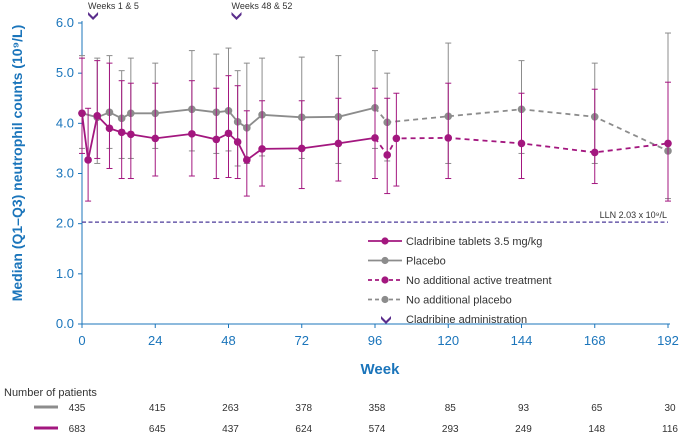 This screenshot has width=685, height=438. Describe the element at coordinates (262, 6) in the screenshot. I see `administration-label: Weeks 48 & 52` at that location.